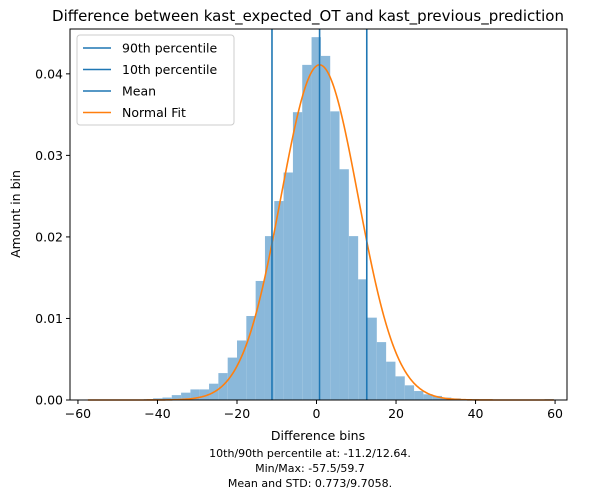  What do you see at coordinates (15, 214) in the screenshot?
I see `y-axis-label: Amount in bin` at bounding box center [15, 214].